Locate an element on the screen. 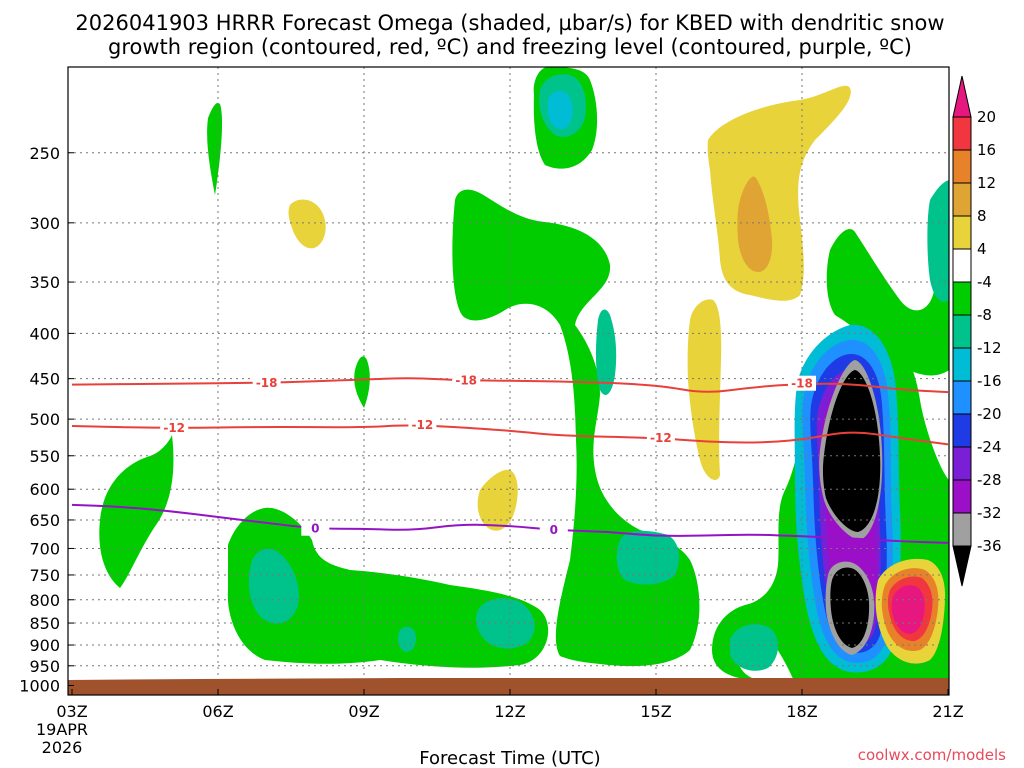 This screenshot has width=1024, height=768. colorbar-label: -8 is located at coordinates (984, 315).